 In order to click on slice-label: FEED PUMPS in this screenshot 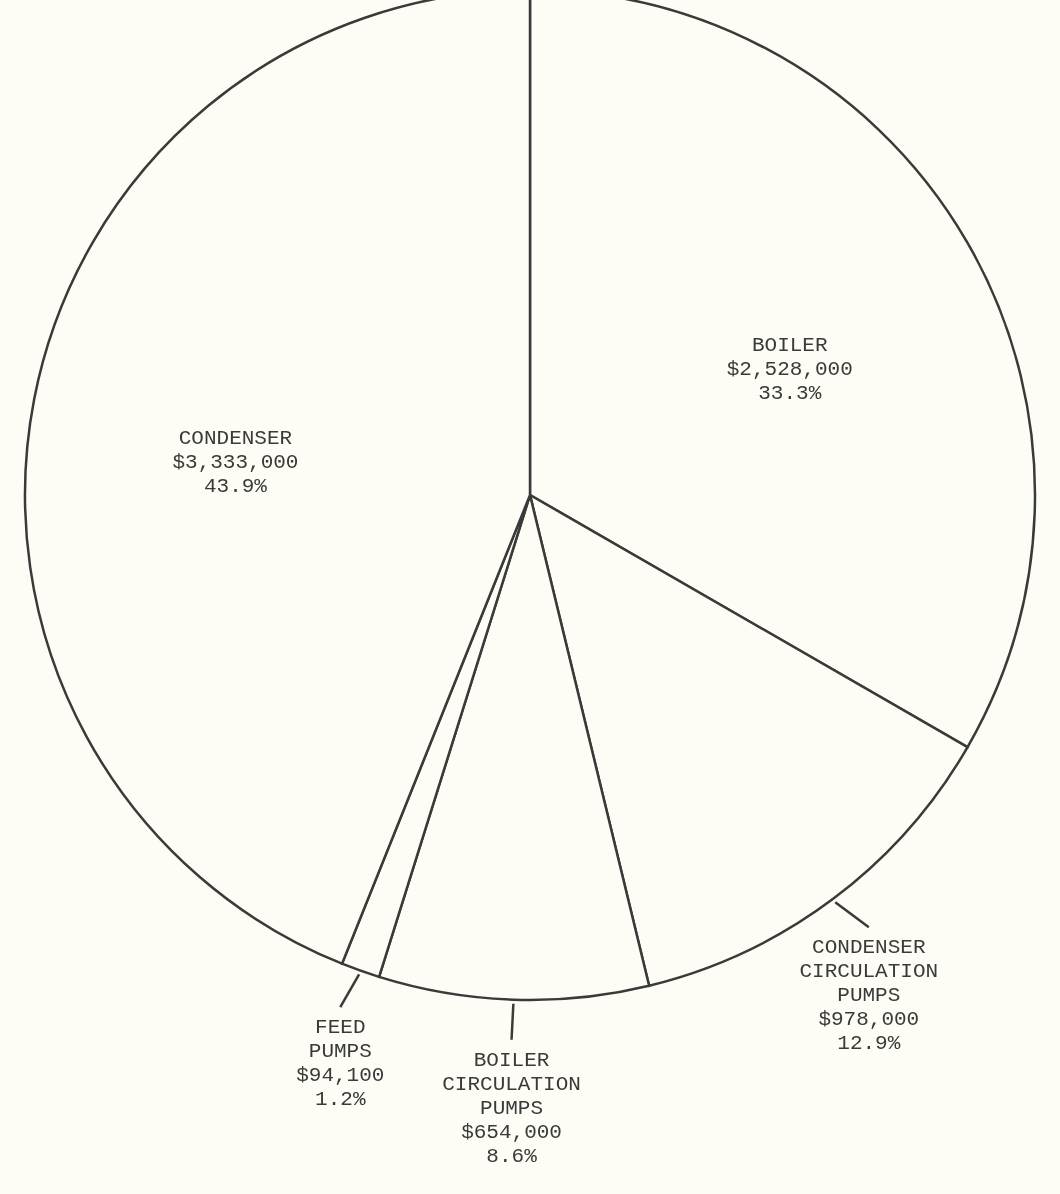, I will do `click(340, 1040)`.